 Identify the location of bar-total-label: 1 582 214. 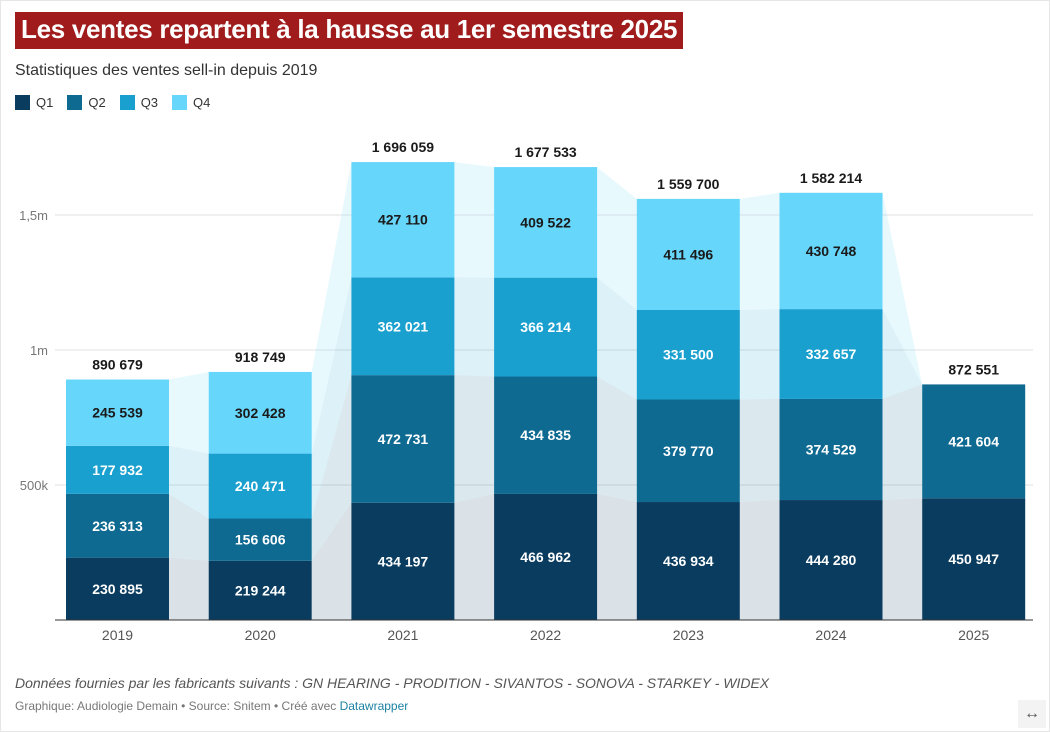
(831, 178).